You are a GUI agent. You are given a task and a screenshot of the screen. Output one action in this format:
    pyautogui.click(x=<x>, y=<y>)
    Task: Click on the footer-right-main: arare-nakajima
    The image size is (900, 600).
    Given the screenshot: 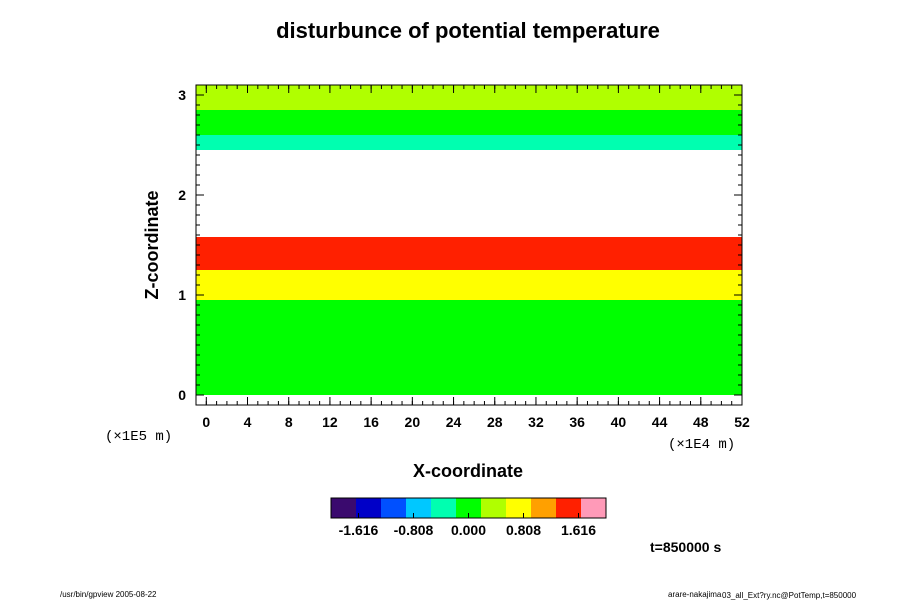 What is the action you would take?
    pyautogui.click(x=695, y=594)
    